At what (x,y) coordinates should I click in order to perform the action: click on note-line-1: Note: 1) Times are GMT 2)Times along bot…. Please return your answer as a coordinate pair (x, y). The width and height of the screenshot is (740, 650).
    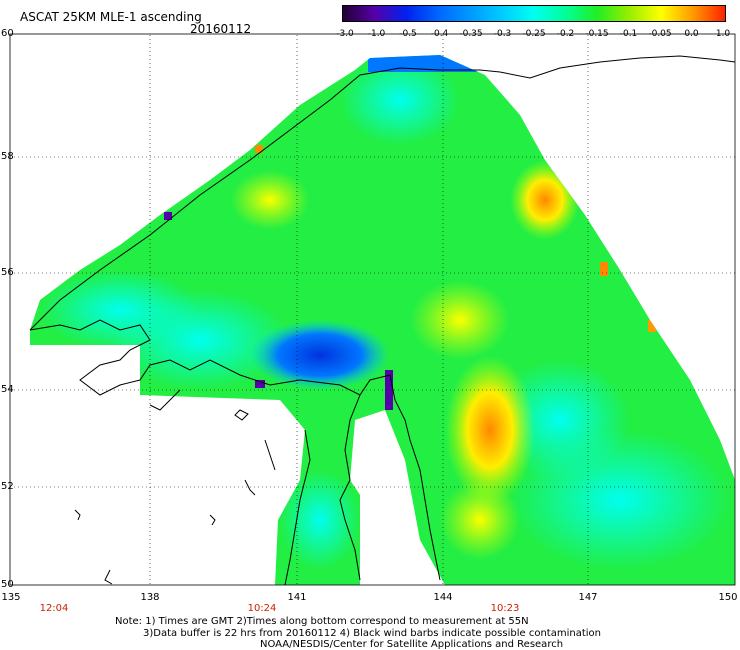
    Looking at the image, I should click on (322, 621).